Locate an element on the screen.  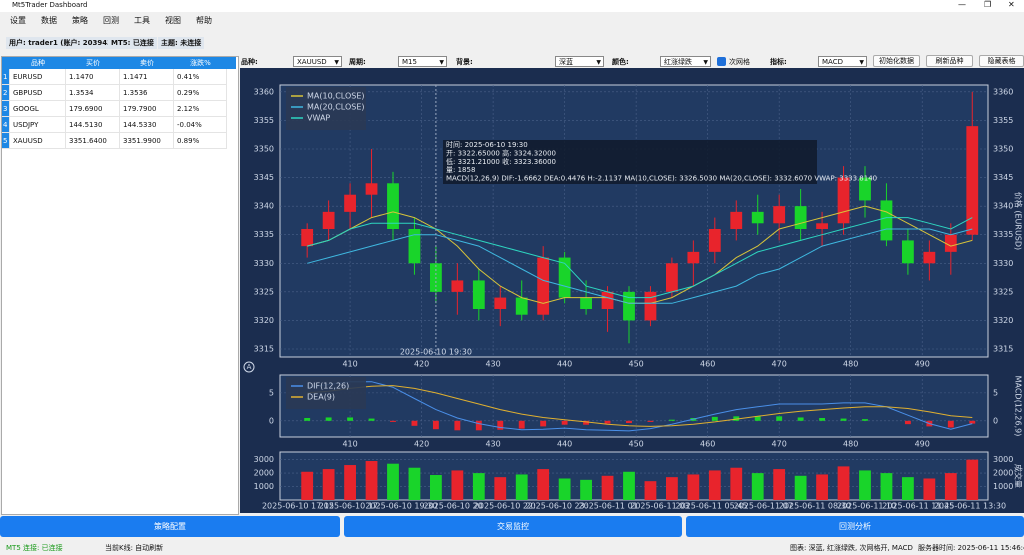
menu-item: 设置 is located at coordinates (18, 20).